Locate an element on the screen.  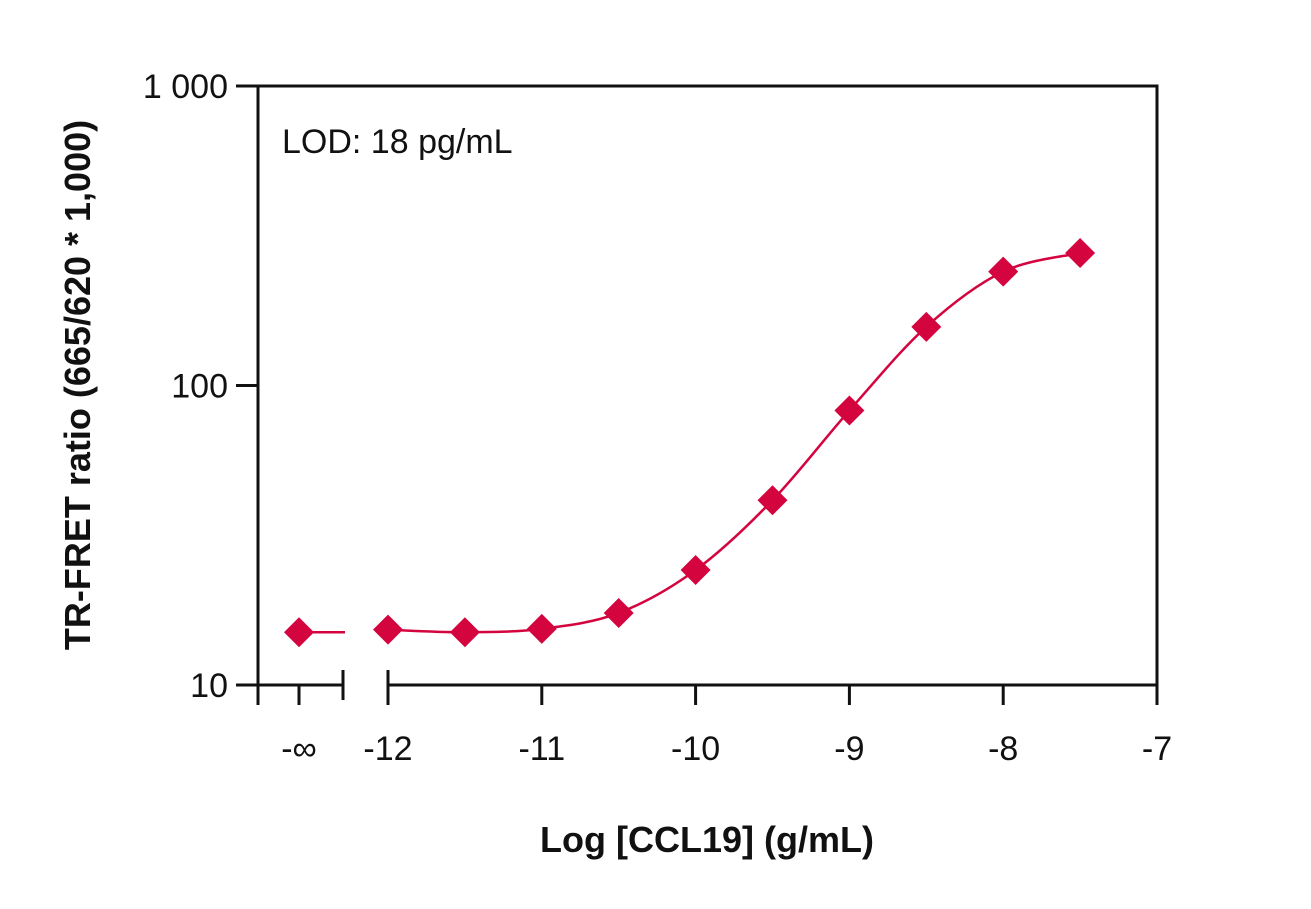
data-point-neg-inf is located at coordinates (299, 632).